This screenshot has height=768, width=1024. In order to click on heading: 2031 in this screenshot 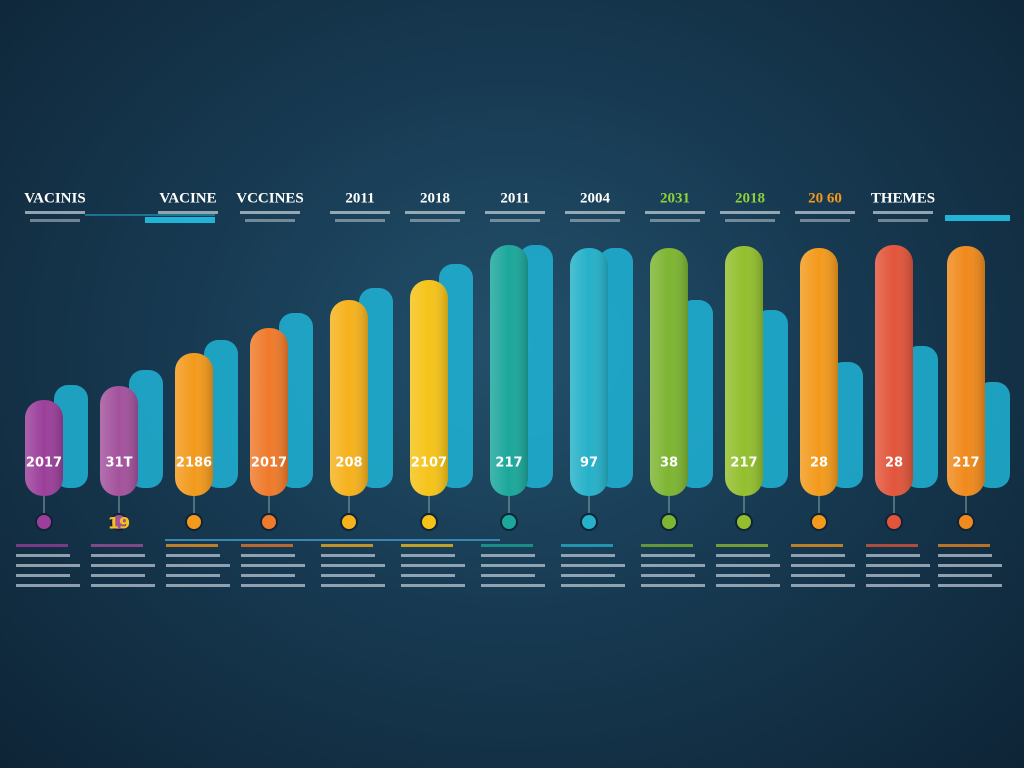, I will do `click(675, 198)`.